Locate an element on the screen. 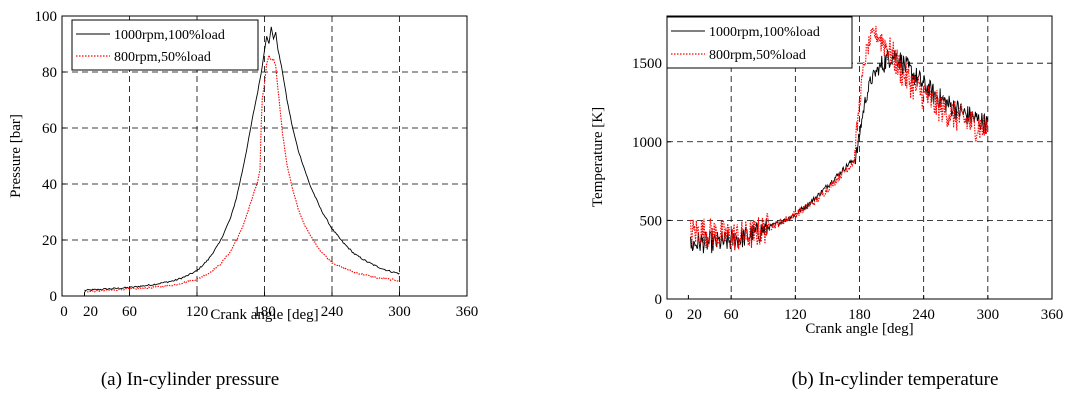 The height and width of the screenshot is (407, 1075). y-tick-label: 60 is located at coordinates (49, 129).